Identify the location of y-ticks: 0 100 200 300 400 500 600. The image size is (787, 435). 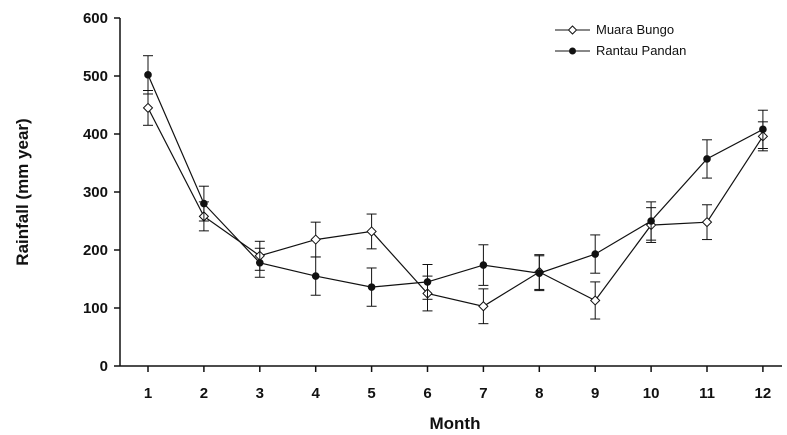
(101, 192).